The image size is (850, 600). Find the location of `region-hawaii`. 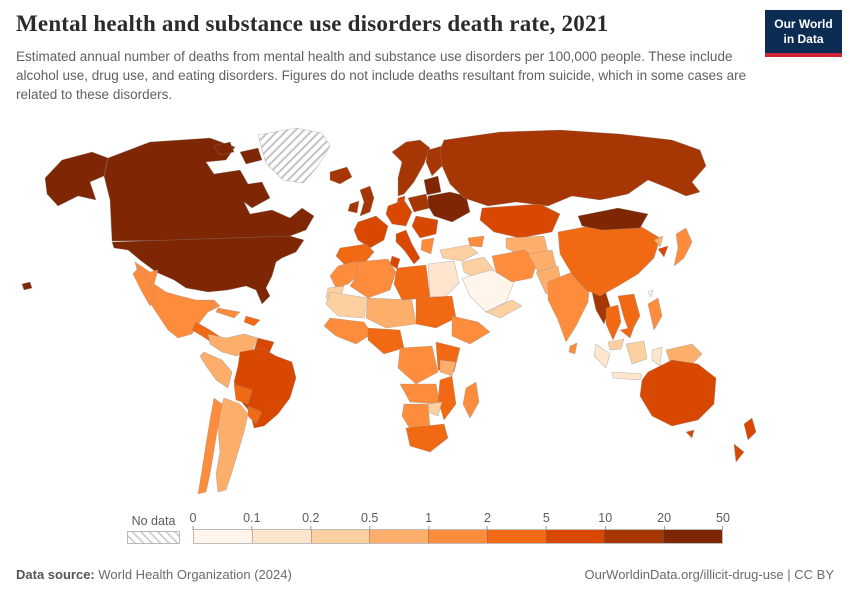

region-hawaii is located at coordinates (27, 286).